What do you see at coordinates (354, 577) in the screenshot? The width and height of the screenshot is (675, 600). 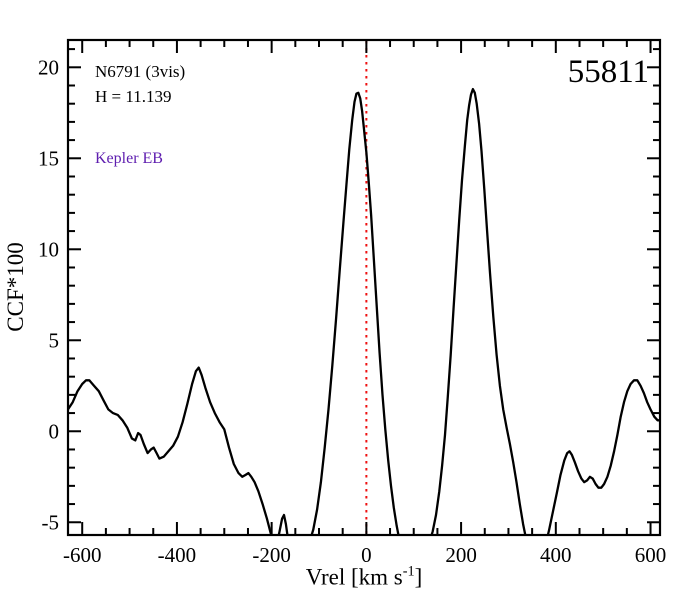 I see `x-axis-label-pre: Vrel [km s` at bounding box center [354, 577].